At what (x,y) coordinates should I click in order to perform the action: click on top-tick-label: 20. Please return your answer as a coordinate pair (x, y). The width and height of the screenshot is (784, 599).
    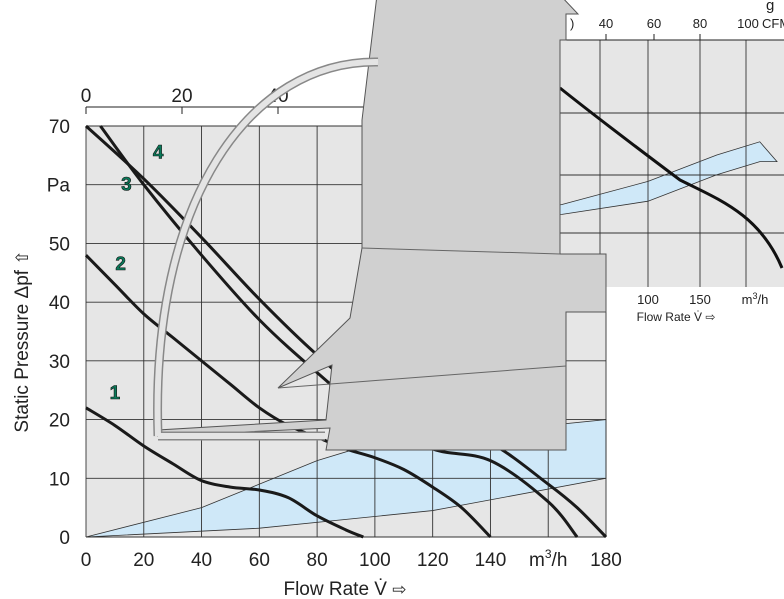
    Looking at the image, I should click on (181, 96).